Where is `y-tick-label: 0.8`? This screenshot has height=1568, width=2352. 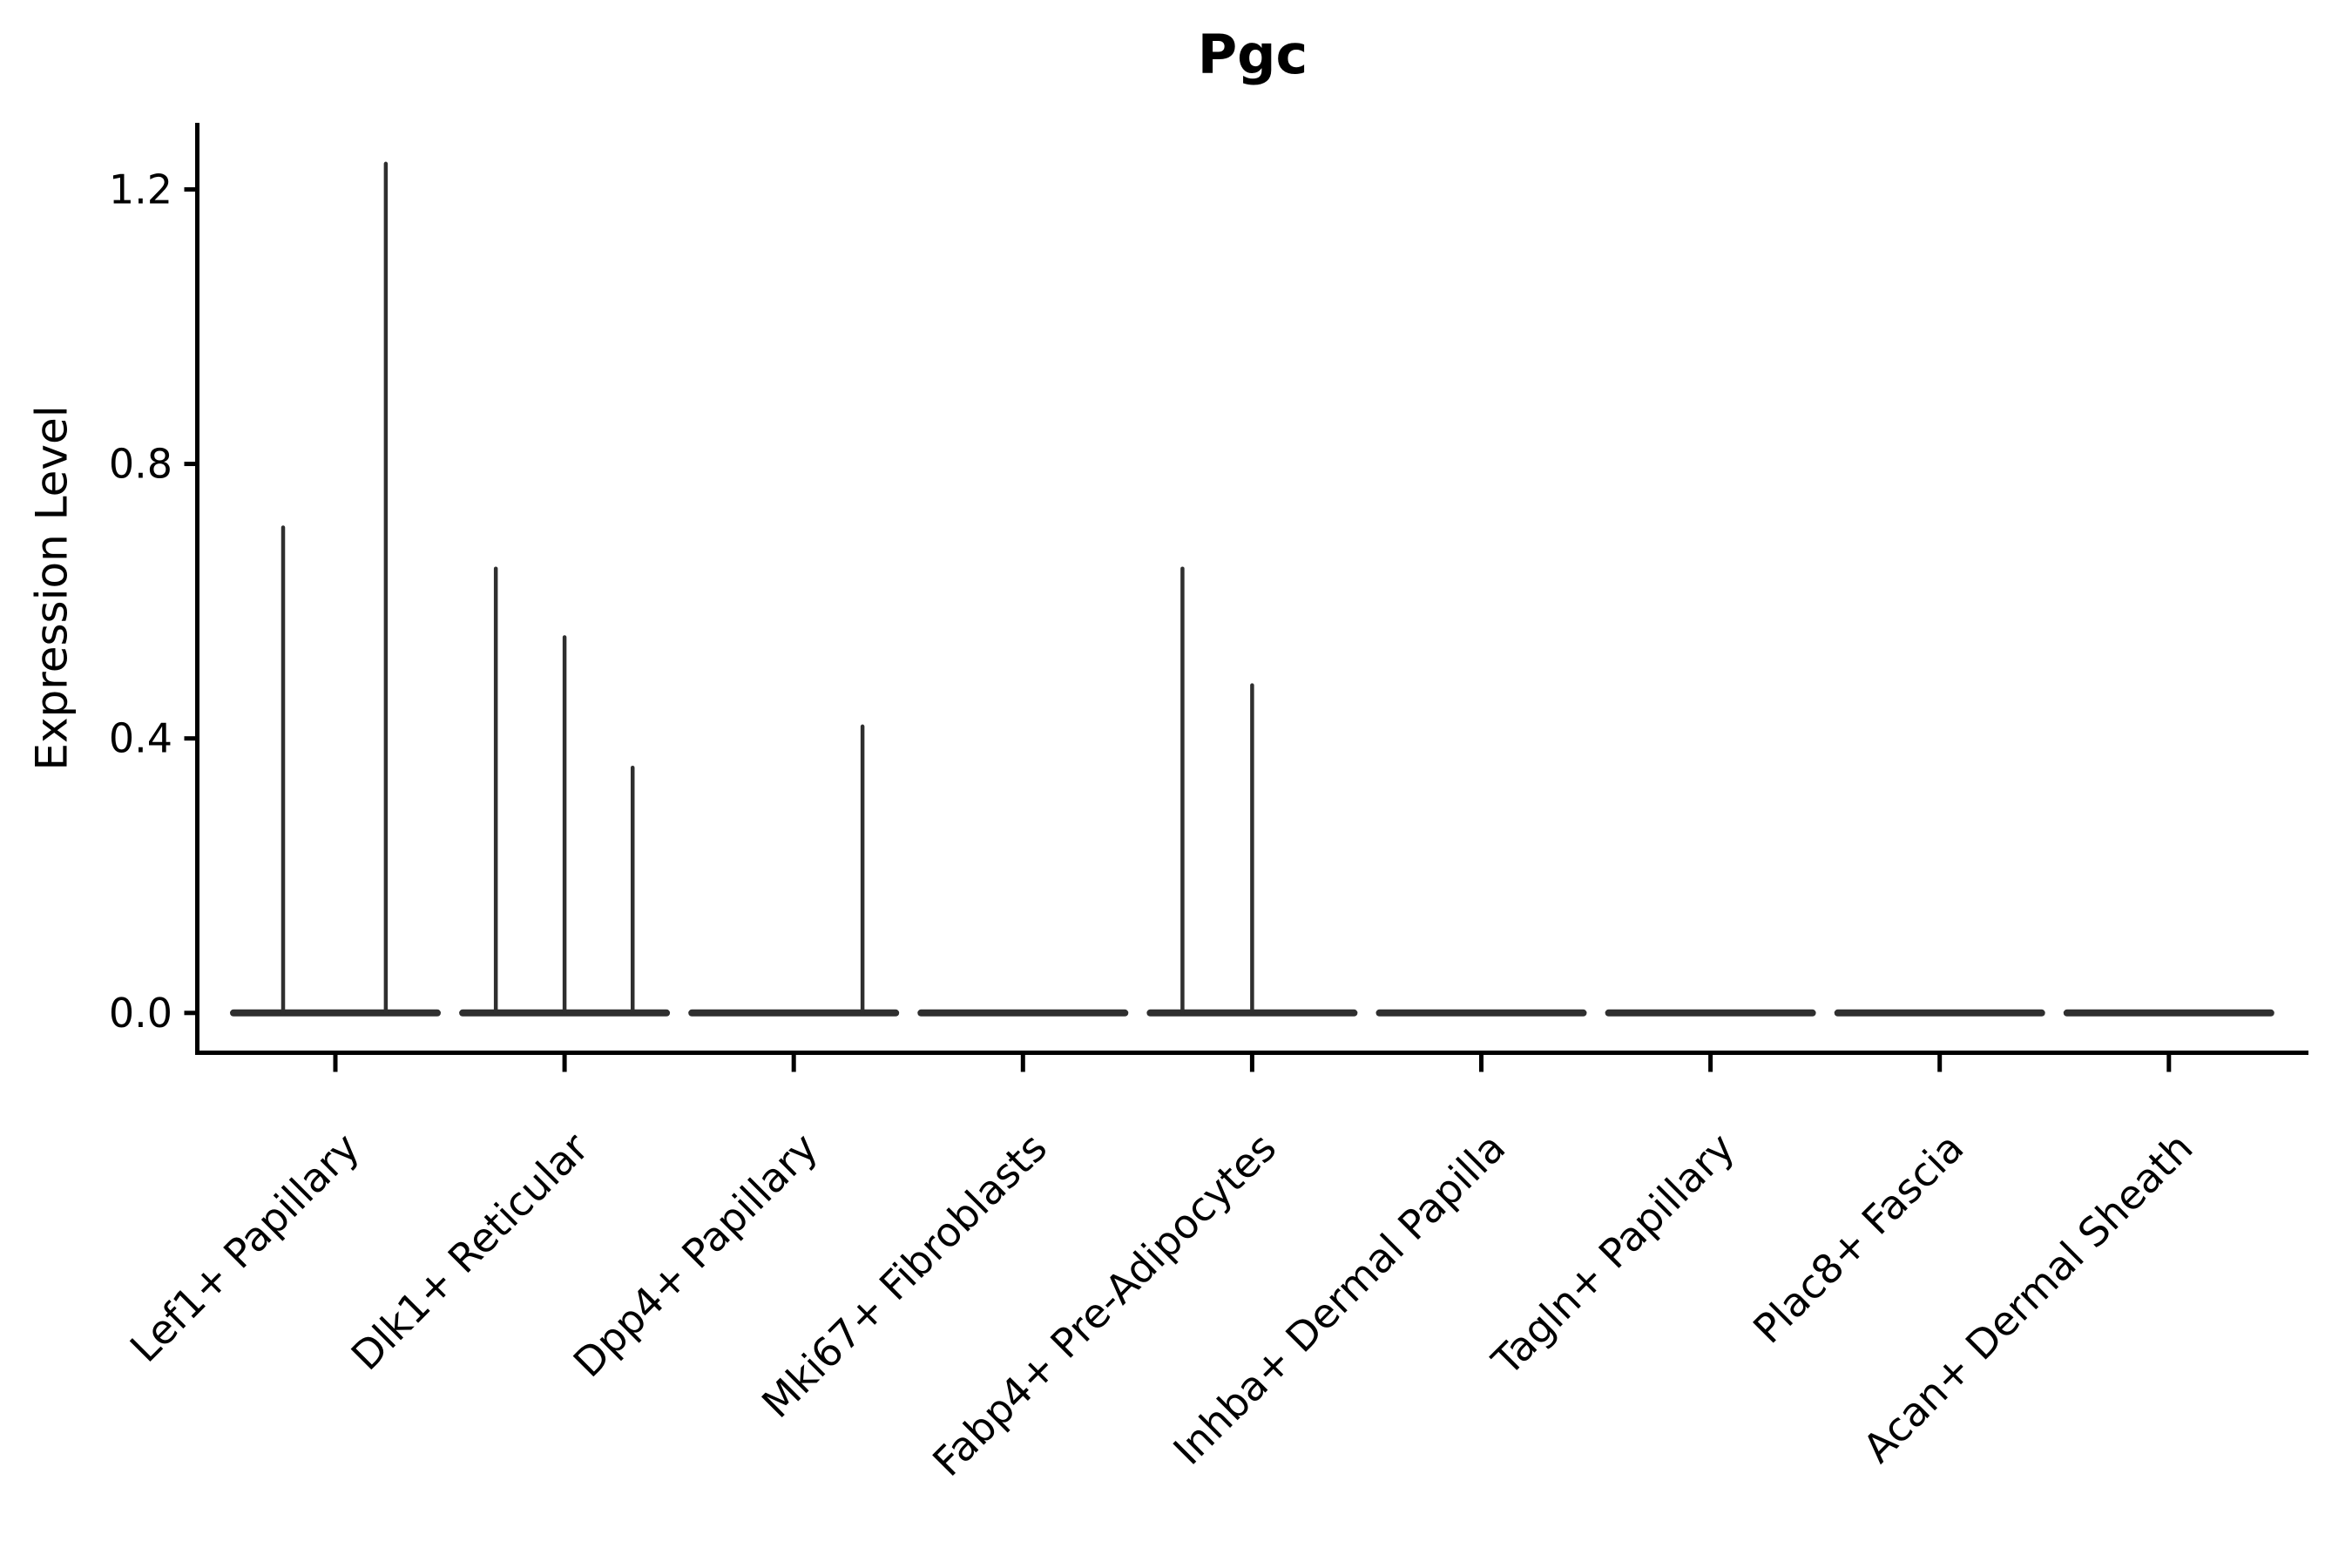
y-tick-label: 0.8 is located at coordinates (140, 465).